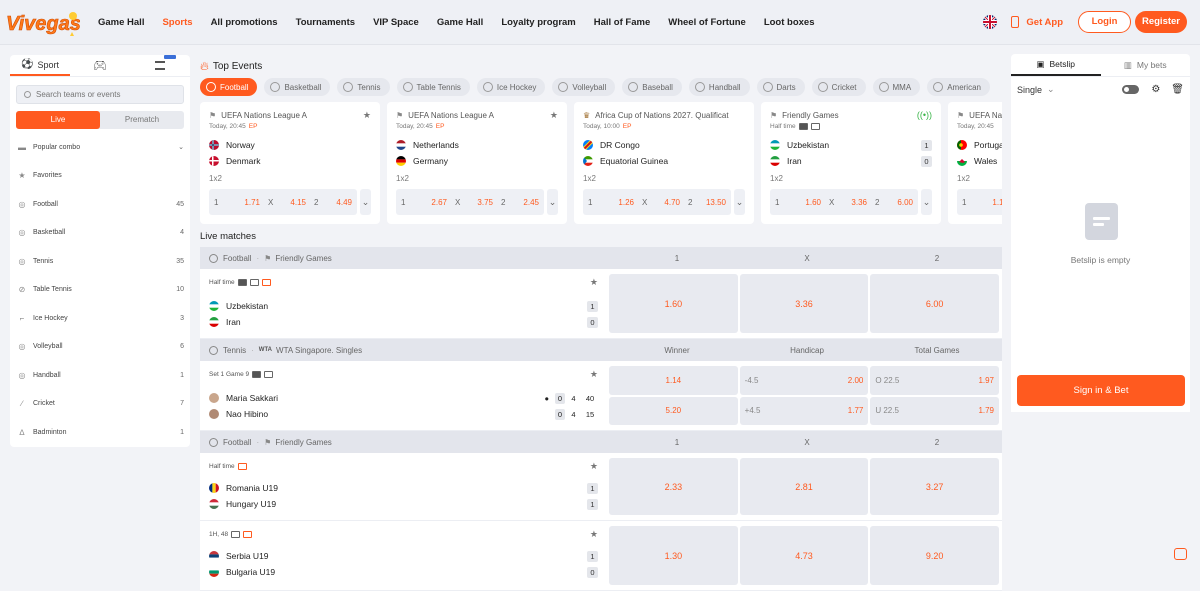 The width and height of the screenshot is (1200, 591). What do you see at coordinates (1161, 22) in the screenshot?
I see `register-button: Register` at bounding box center [1161, 22].